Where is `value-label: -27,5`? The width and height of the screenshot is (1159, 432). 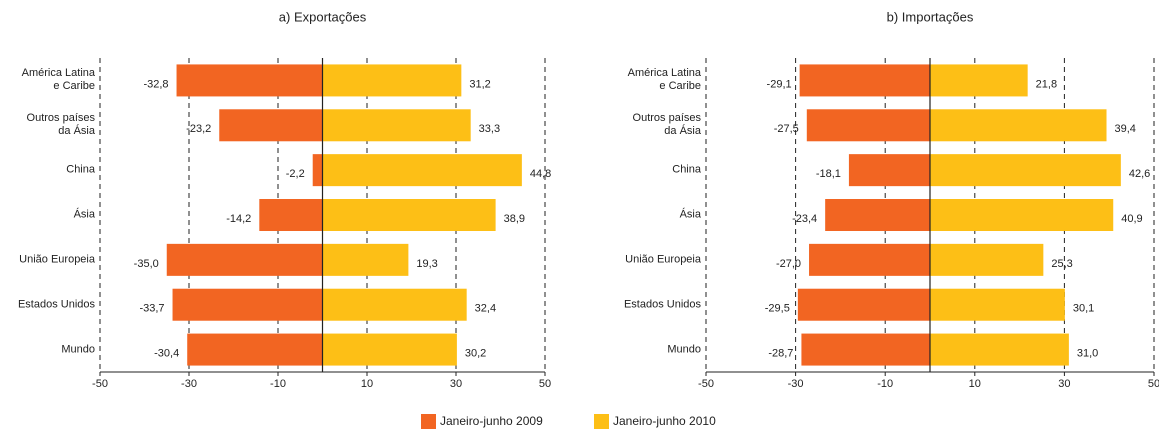 value-label: -27,5 is located at coordinates (786, 129).